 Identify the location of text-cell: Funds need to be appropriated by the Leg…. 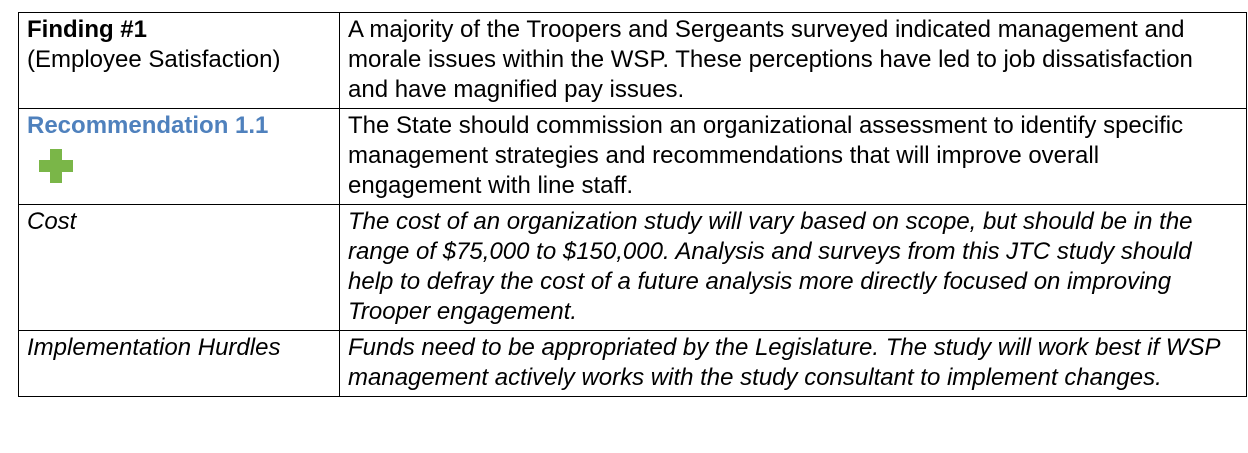
(793, 363).